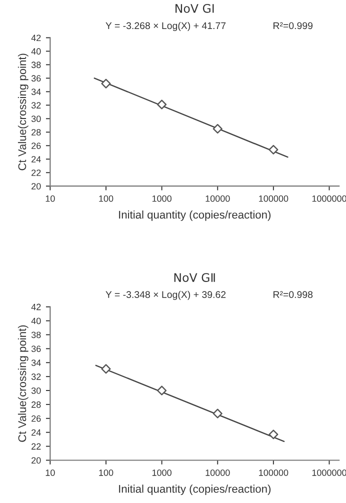 The width and height of the screenshot is (346, 503). I want to click on text: R²=0.999, so click(293, 26).